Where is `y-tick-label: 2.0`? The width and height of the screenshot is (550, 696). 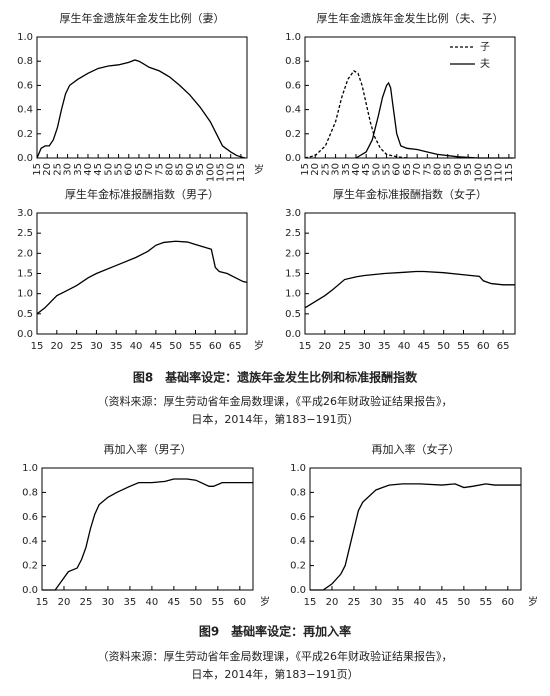
y-tick-label: 2.0 is located at coordinates (25, 253).